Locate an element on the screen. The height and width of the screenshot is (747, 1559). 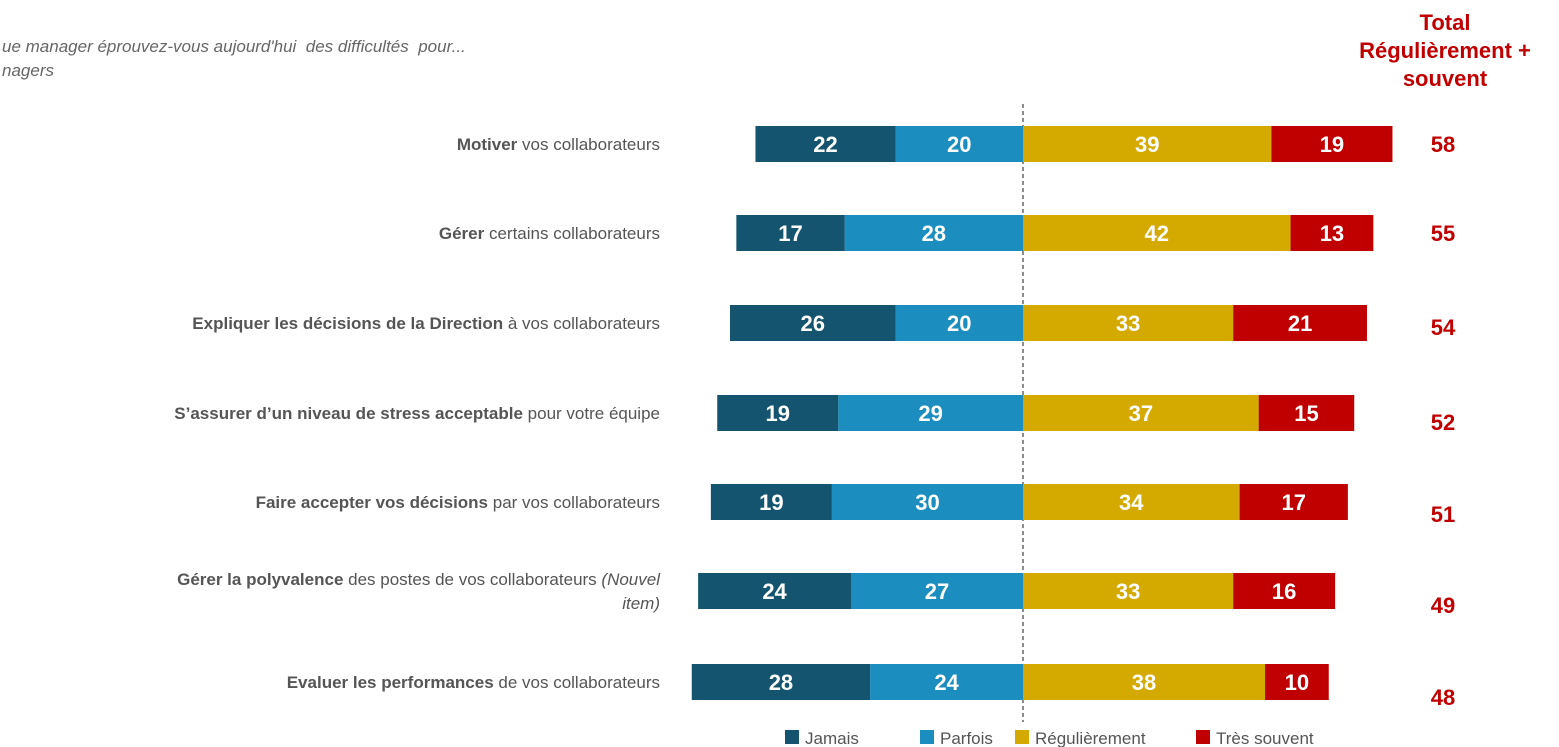
category-label: item) is located at coordinates (641, 603).